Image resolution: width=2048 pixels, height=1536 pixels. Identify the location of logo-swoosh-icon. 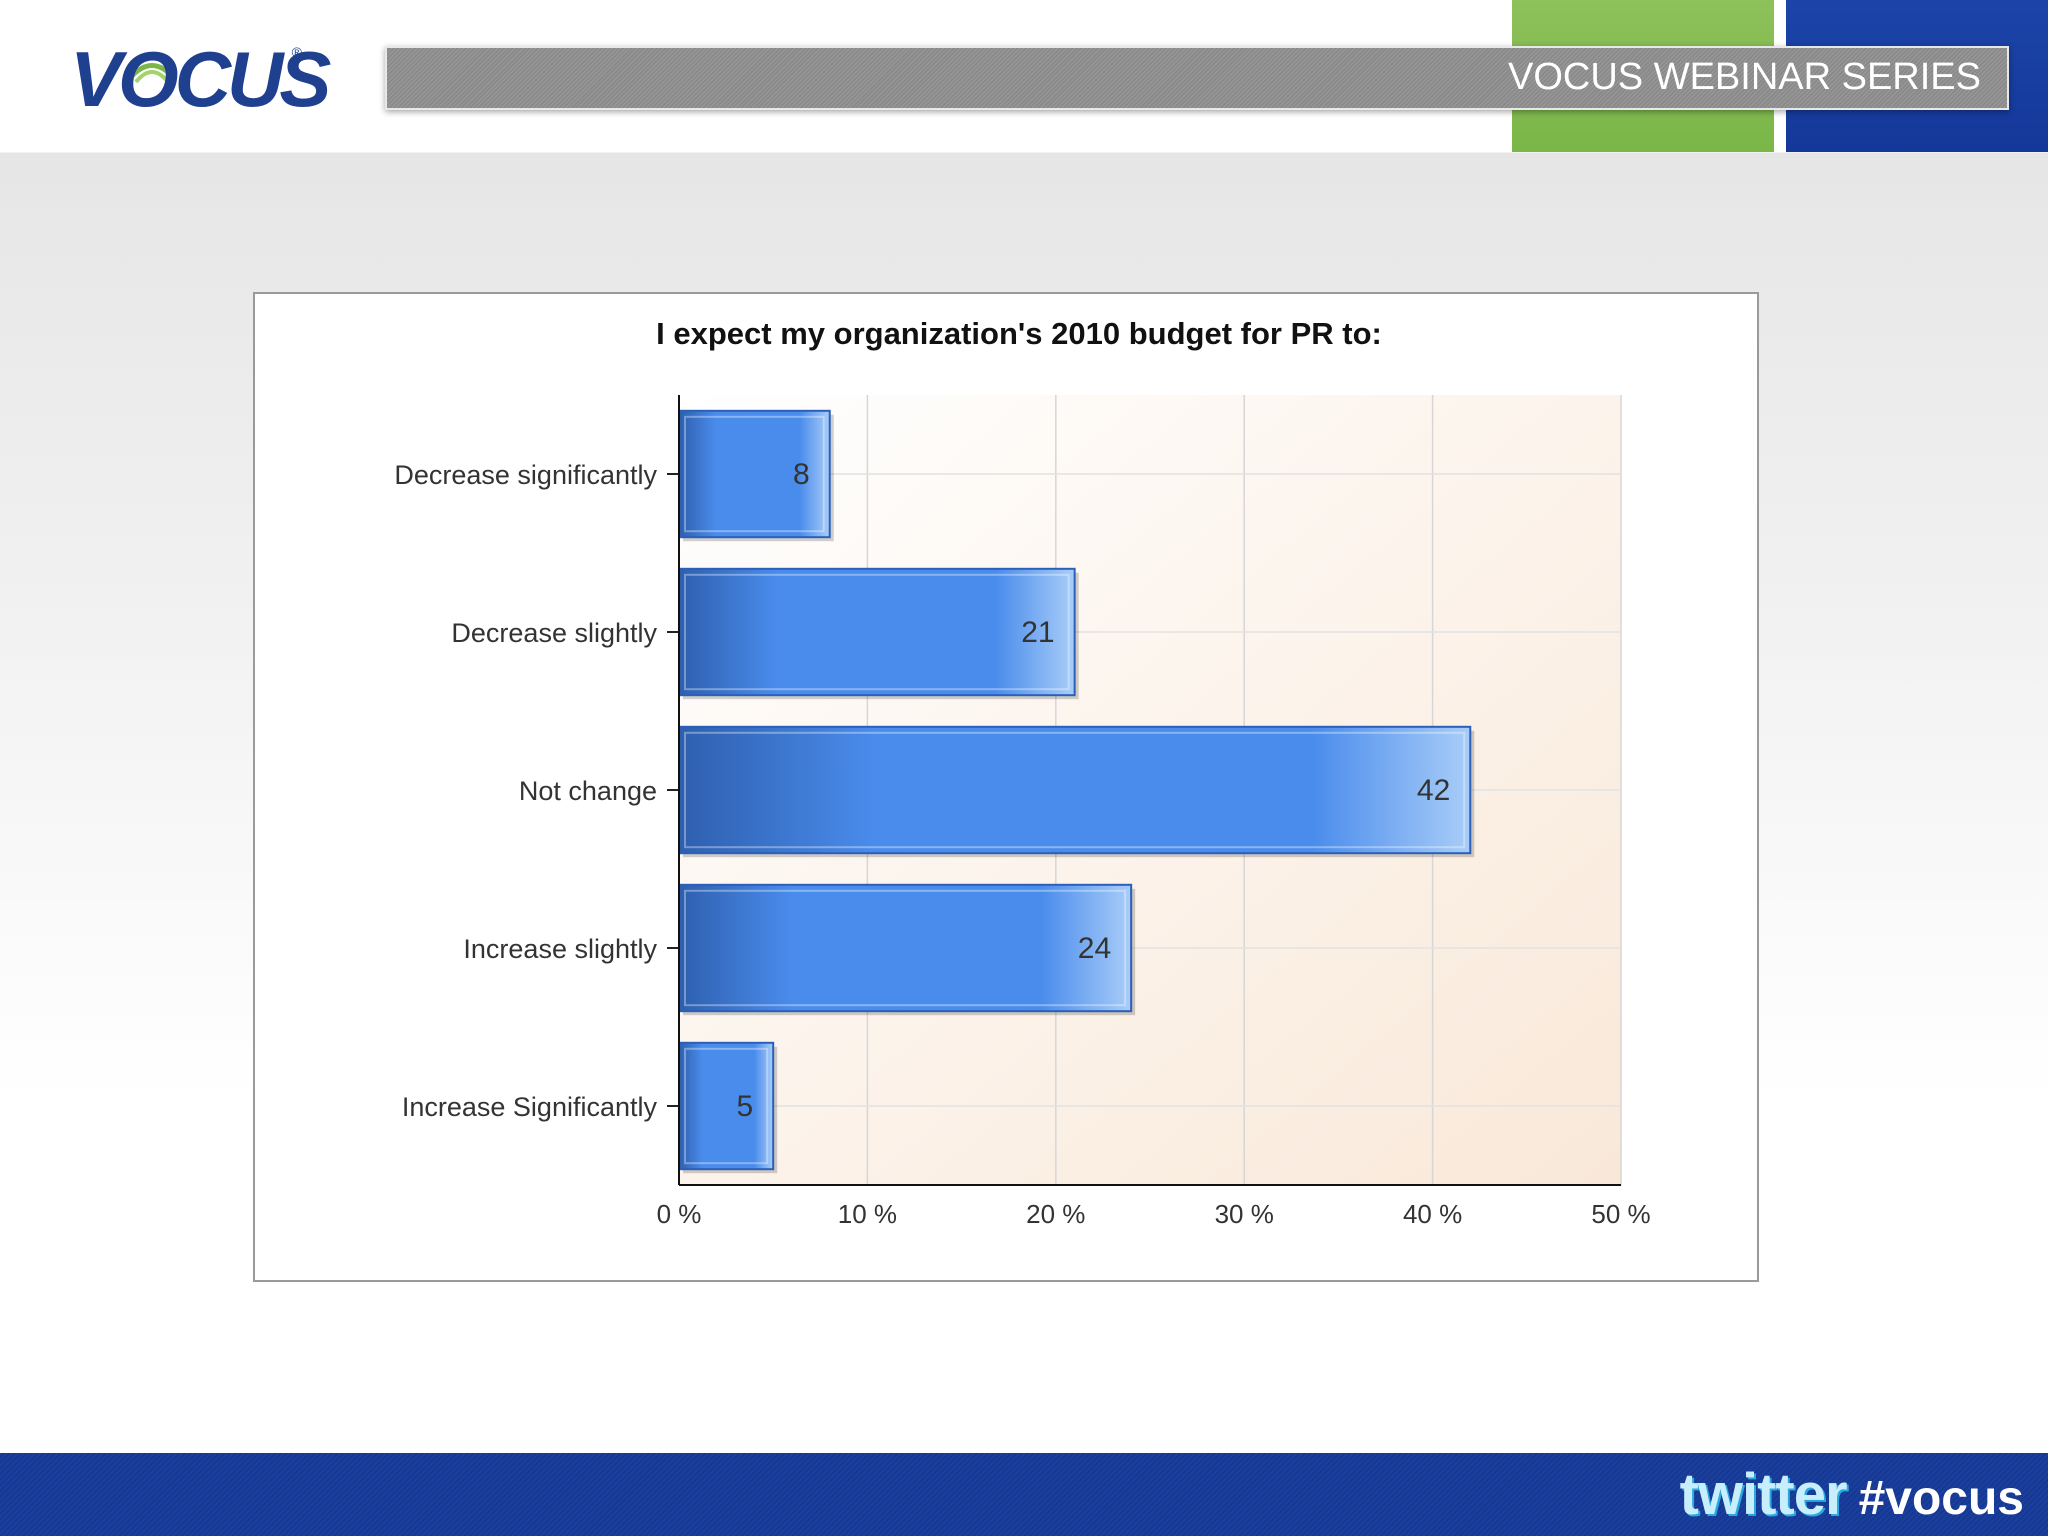
(152, 73).